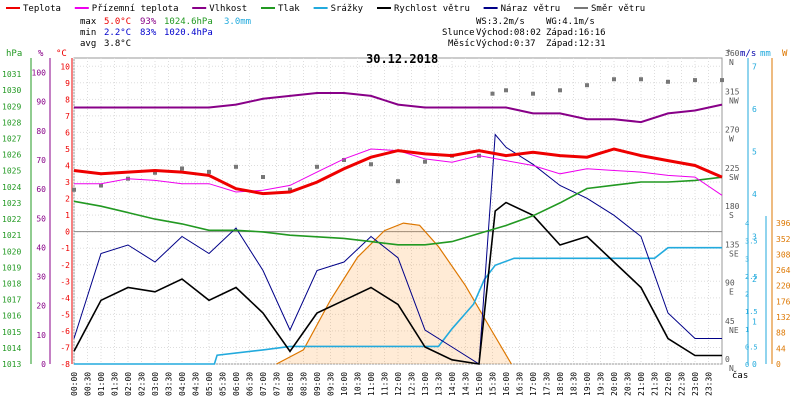 The height and width of the screenshot is (400, 800). Describe the element at coordinates (277, 384) in the screenshot. I see `time-tick-label: 07:30` at that location.